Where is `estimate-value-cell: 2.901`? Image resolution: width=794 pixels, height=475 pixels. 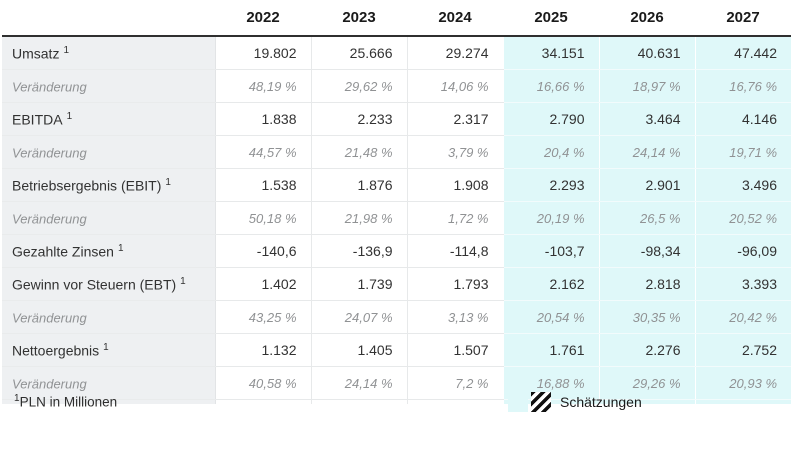
estimate-value-cell: 2.901 is located at coordinates (646, 185).